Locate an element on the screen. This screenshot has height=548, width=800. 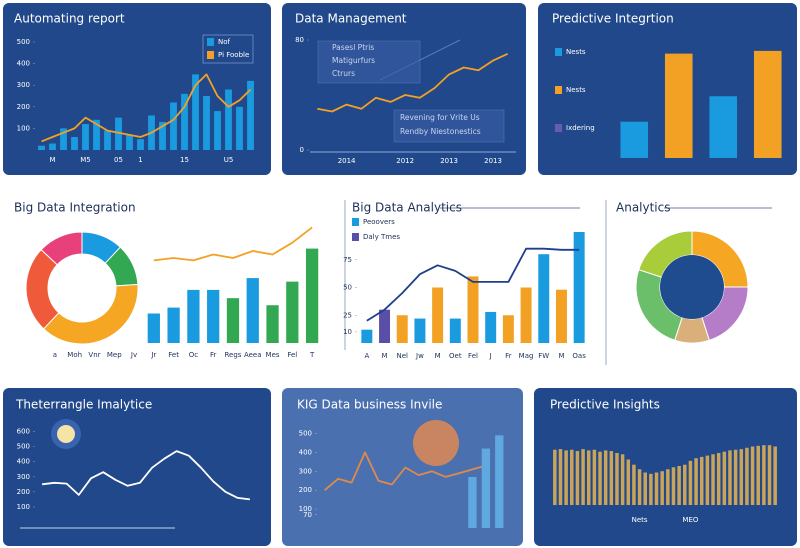
x-tick-label: 2012 is located at coordinates (405, 161).